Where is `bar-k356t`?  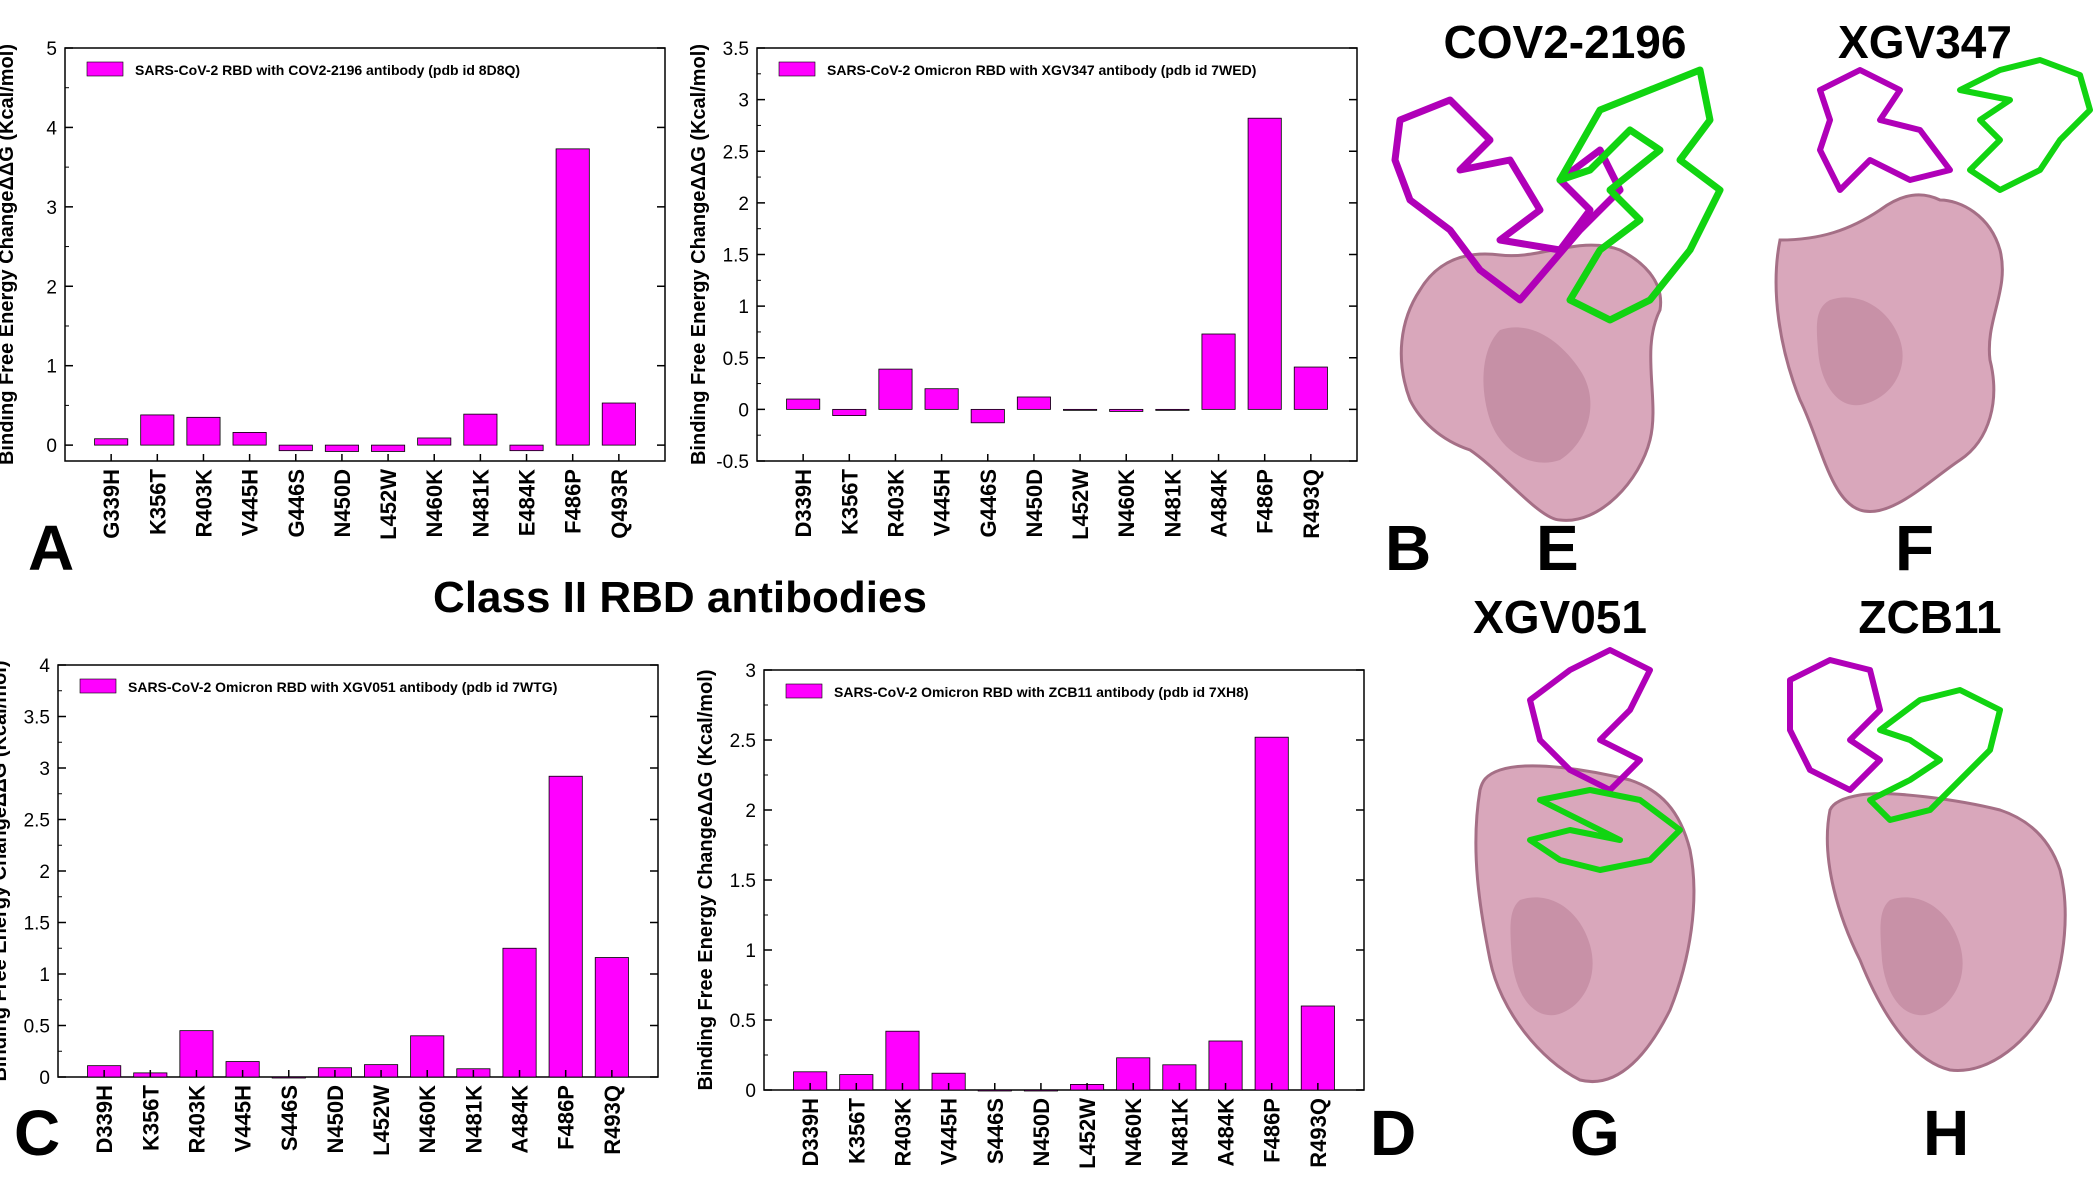
bar-k356t is located at coordinates (157, 430).